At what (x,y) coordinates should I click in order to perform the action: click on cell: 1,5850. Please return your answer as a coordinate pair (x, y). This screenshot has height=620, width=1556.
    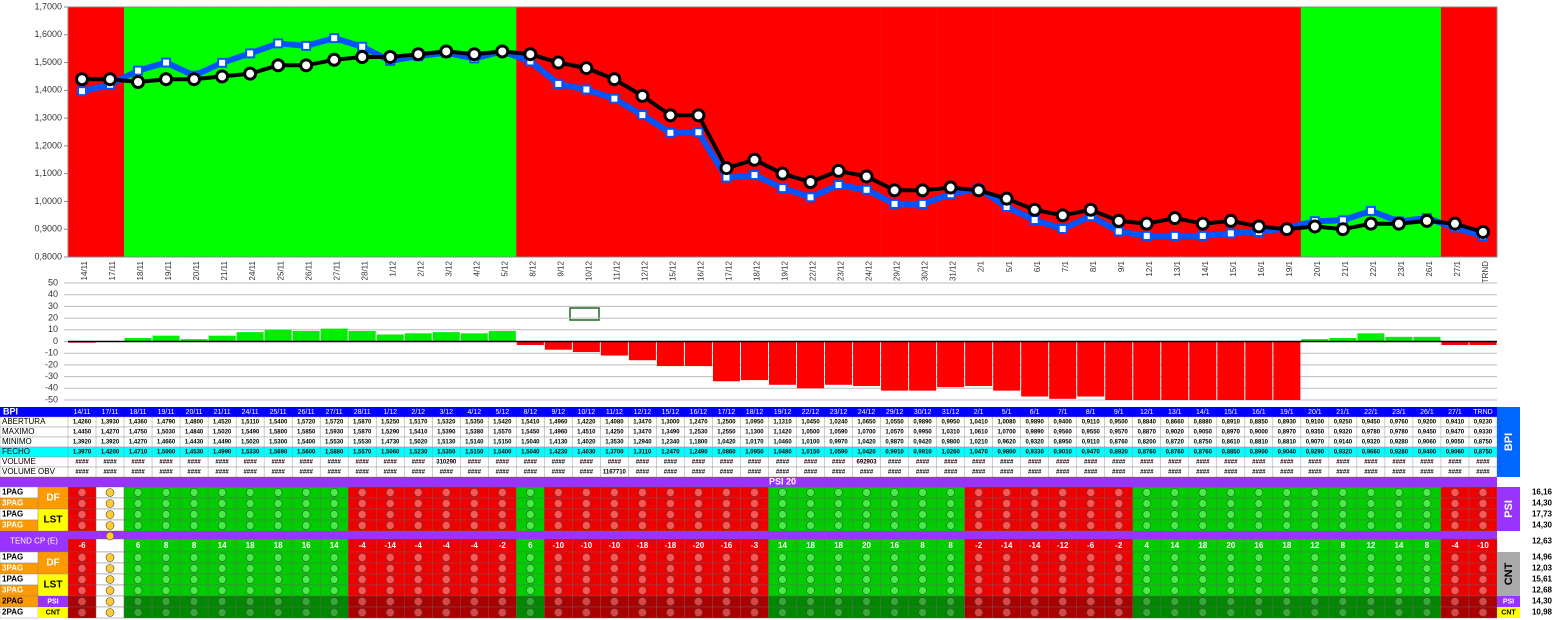
    Looking at the image, I should click on (306, 433).